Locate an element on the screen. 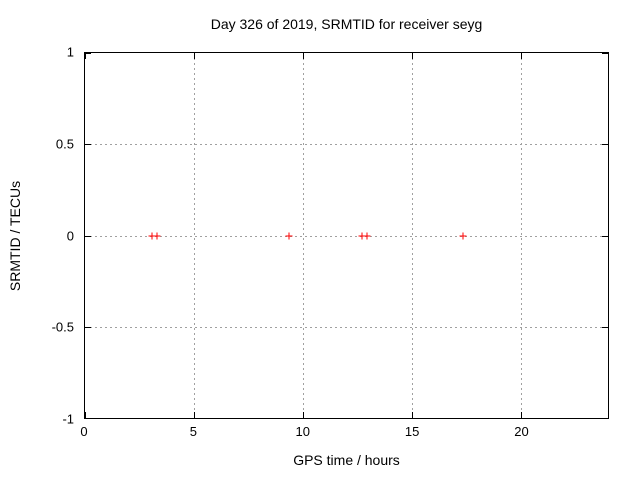 Image resolution: width=640 pixels, height=480 pixels. y-tick-label: 0 is located at coordinates (70, 235).